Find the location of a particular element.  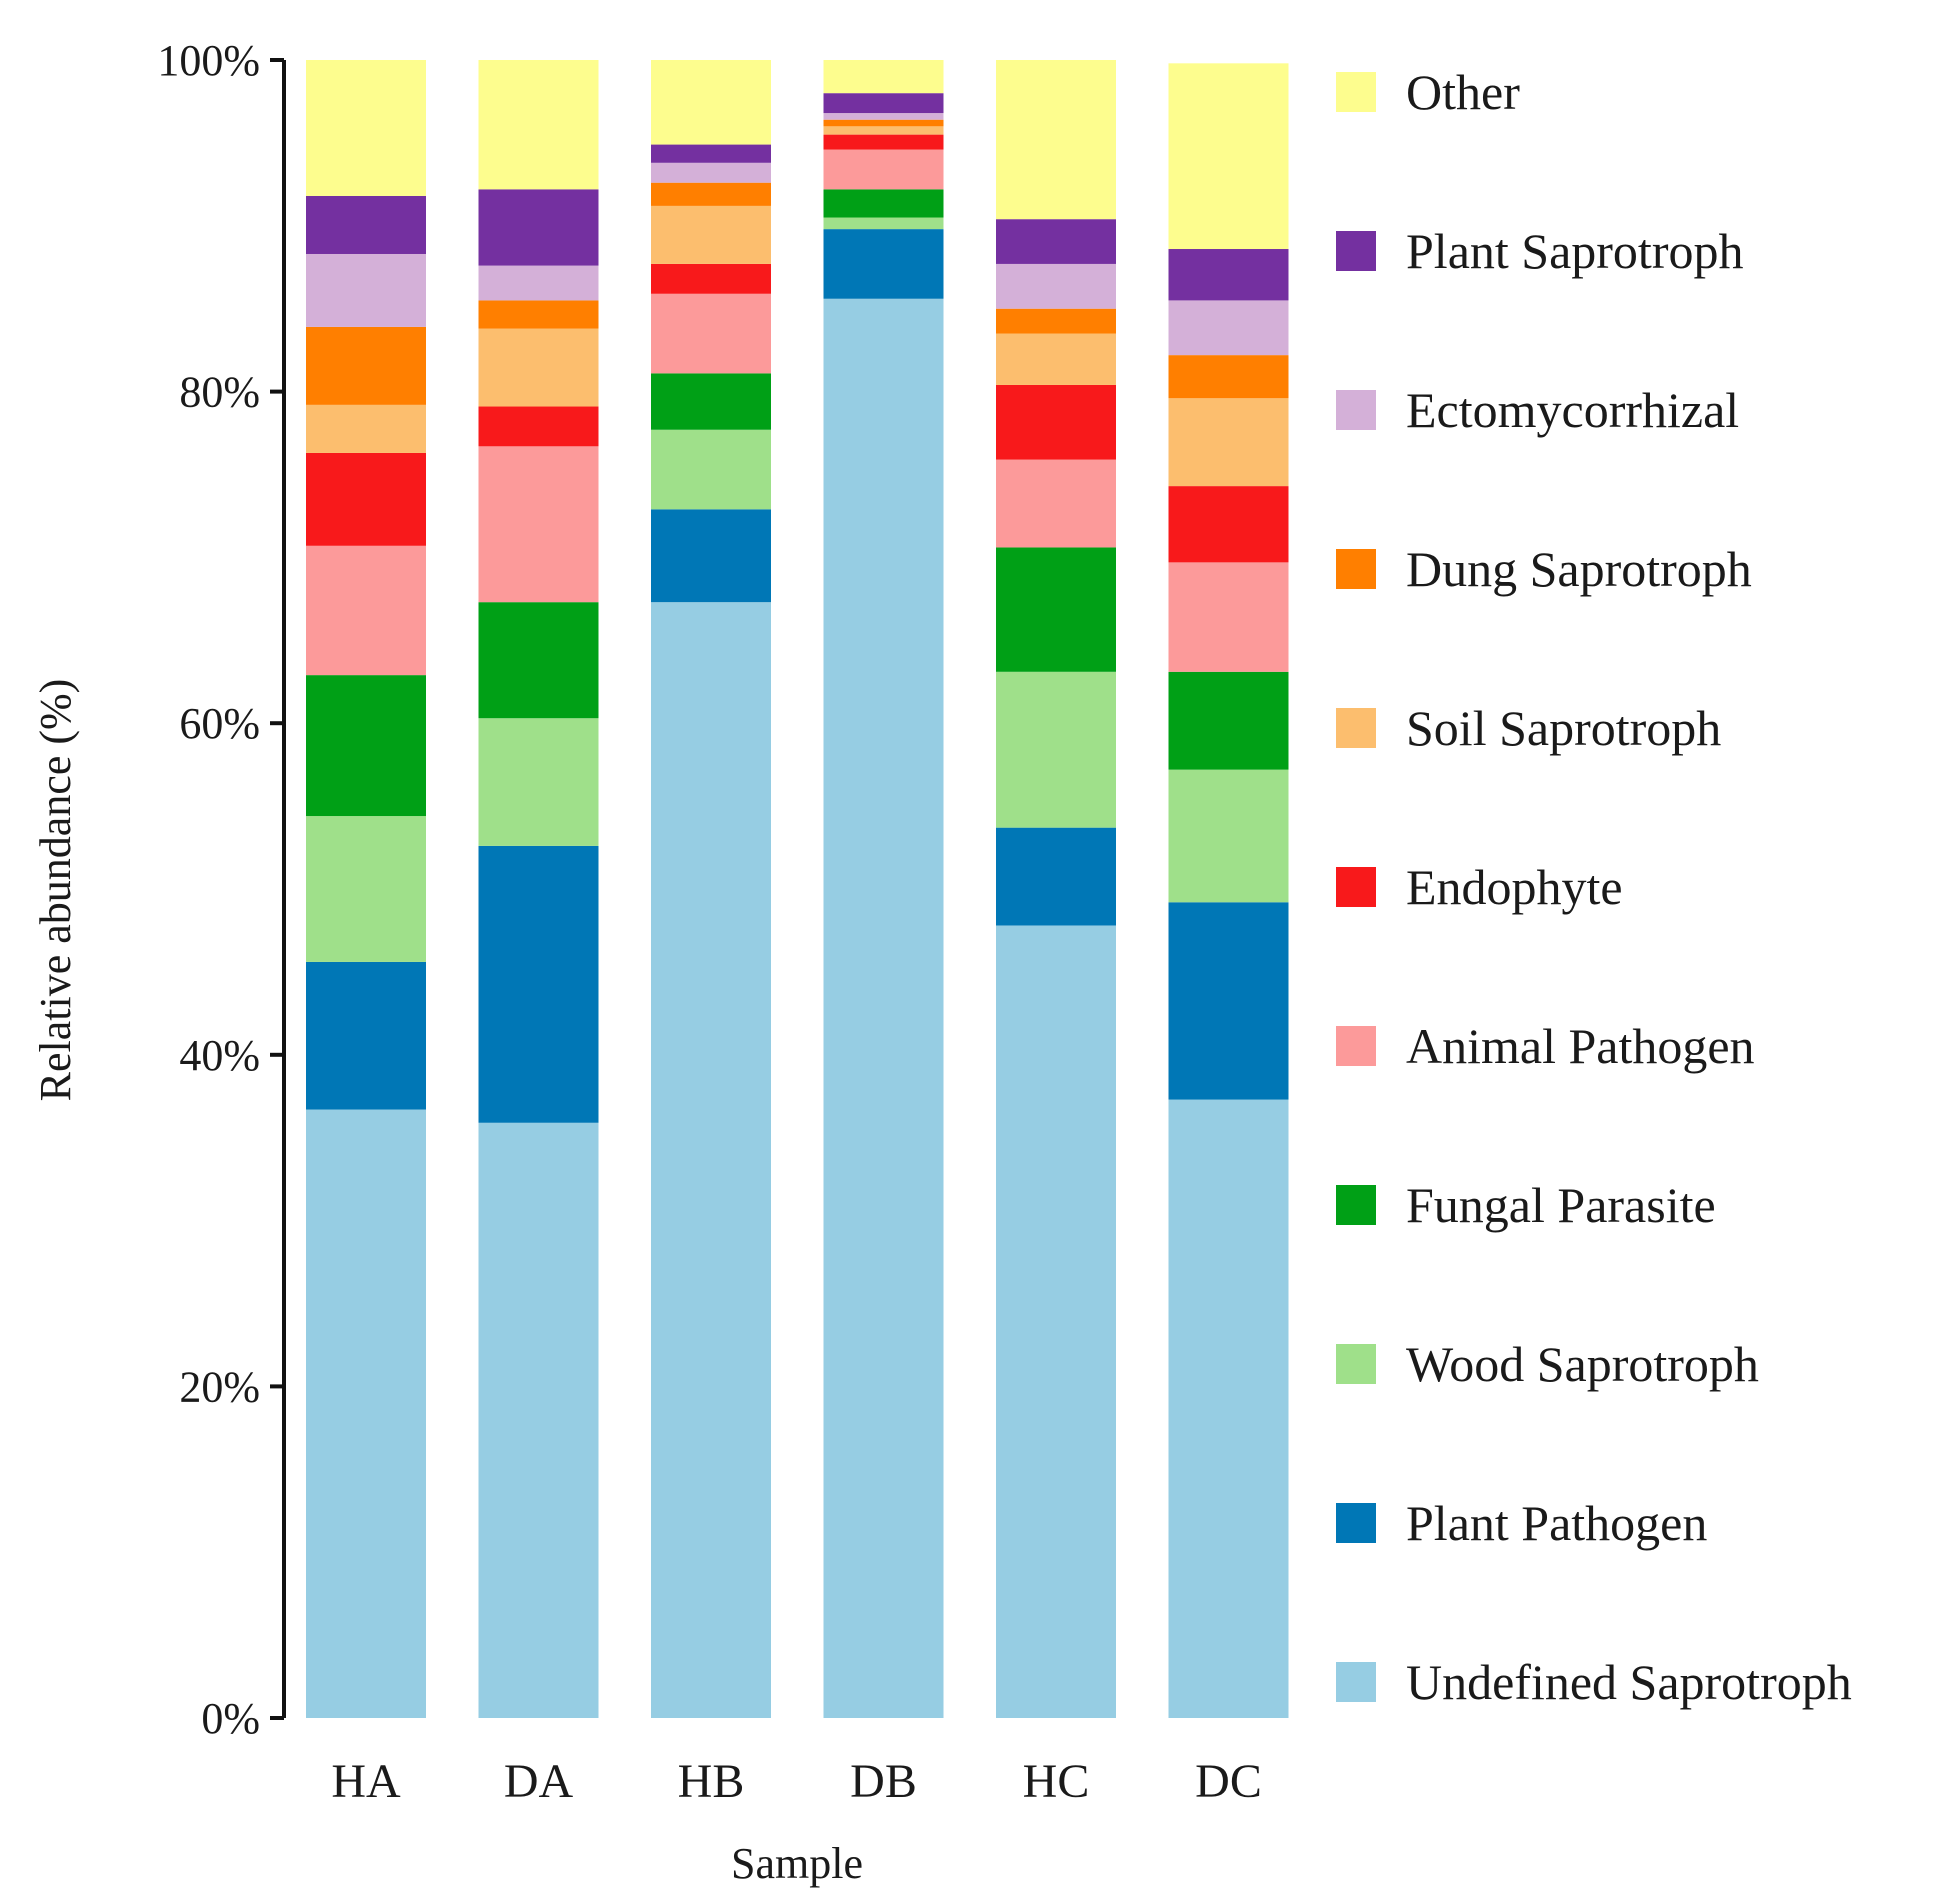

legend-item: Animal Pathogen is located at coordinates (1545, 1046).